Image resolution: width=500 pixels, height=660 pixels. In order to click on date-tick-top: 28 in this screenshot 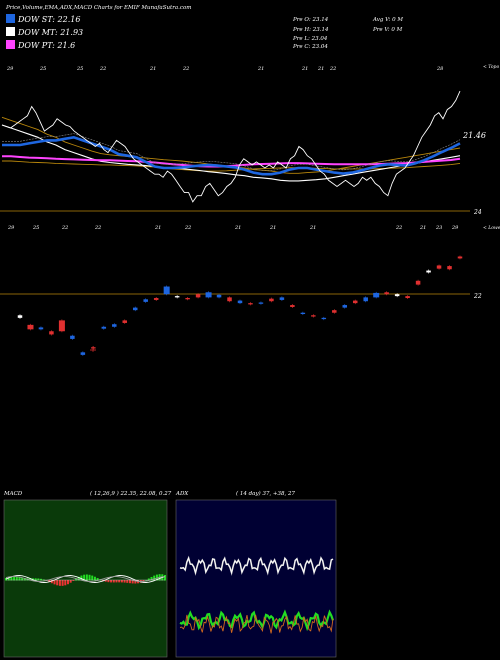, I will do `click(439, 69)`.